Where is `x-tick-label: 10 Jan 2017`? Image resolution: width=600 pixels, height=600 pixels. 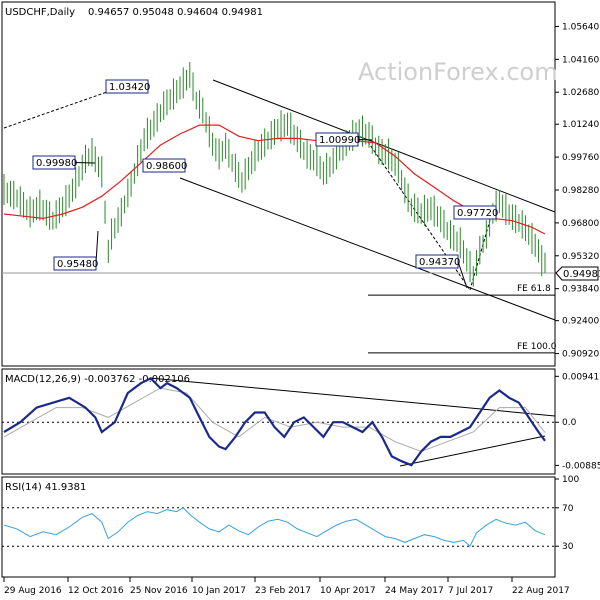 x-tick-label: 10 Jan 2017 is located at coordinates (219, 591).